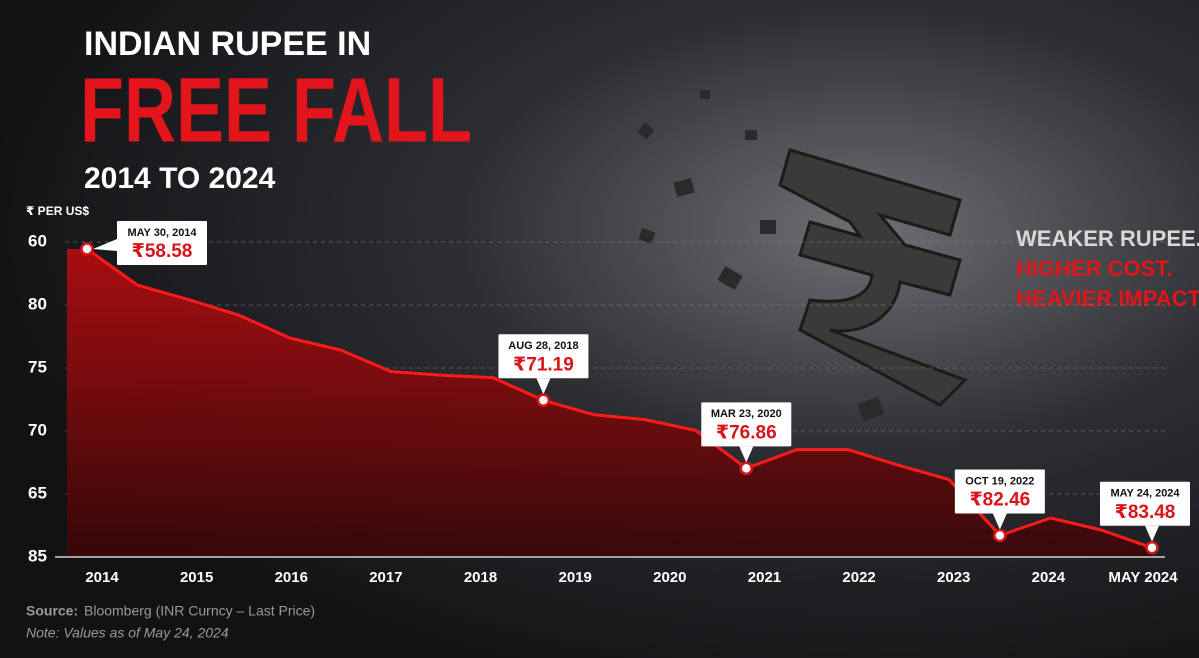 The image size is (1199, 658). I want to click on x-tick-label: 2015, so click(196, 577).